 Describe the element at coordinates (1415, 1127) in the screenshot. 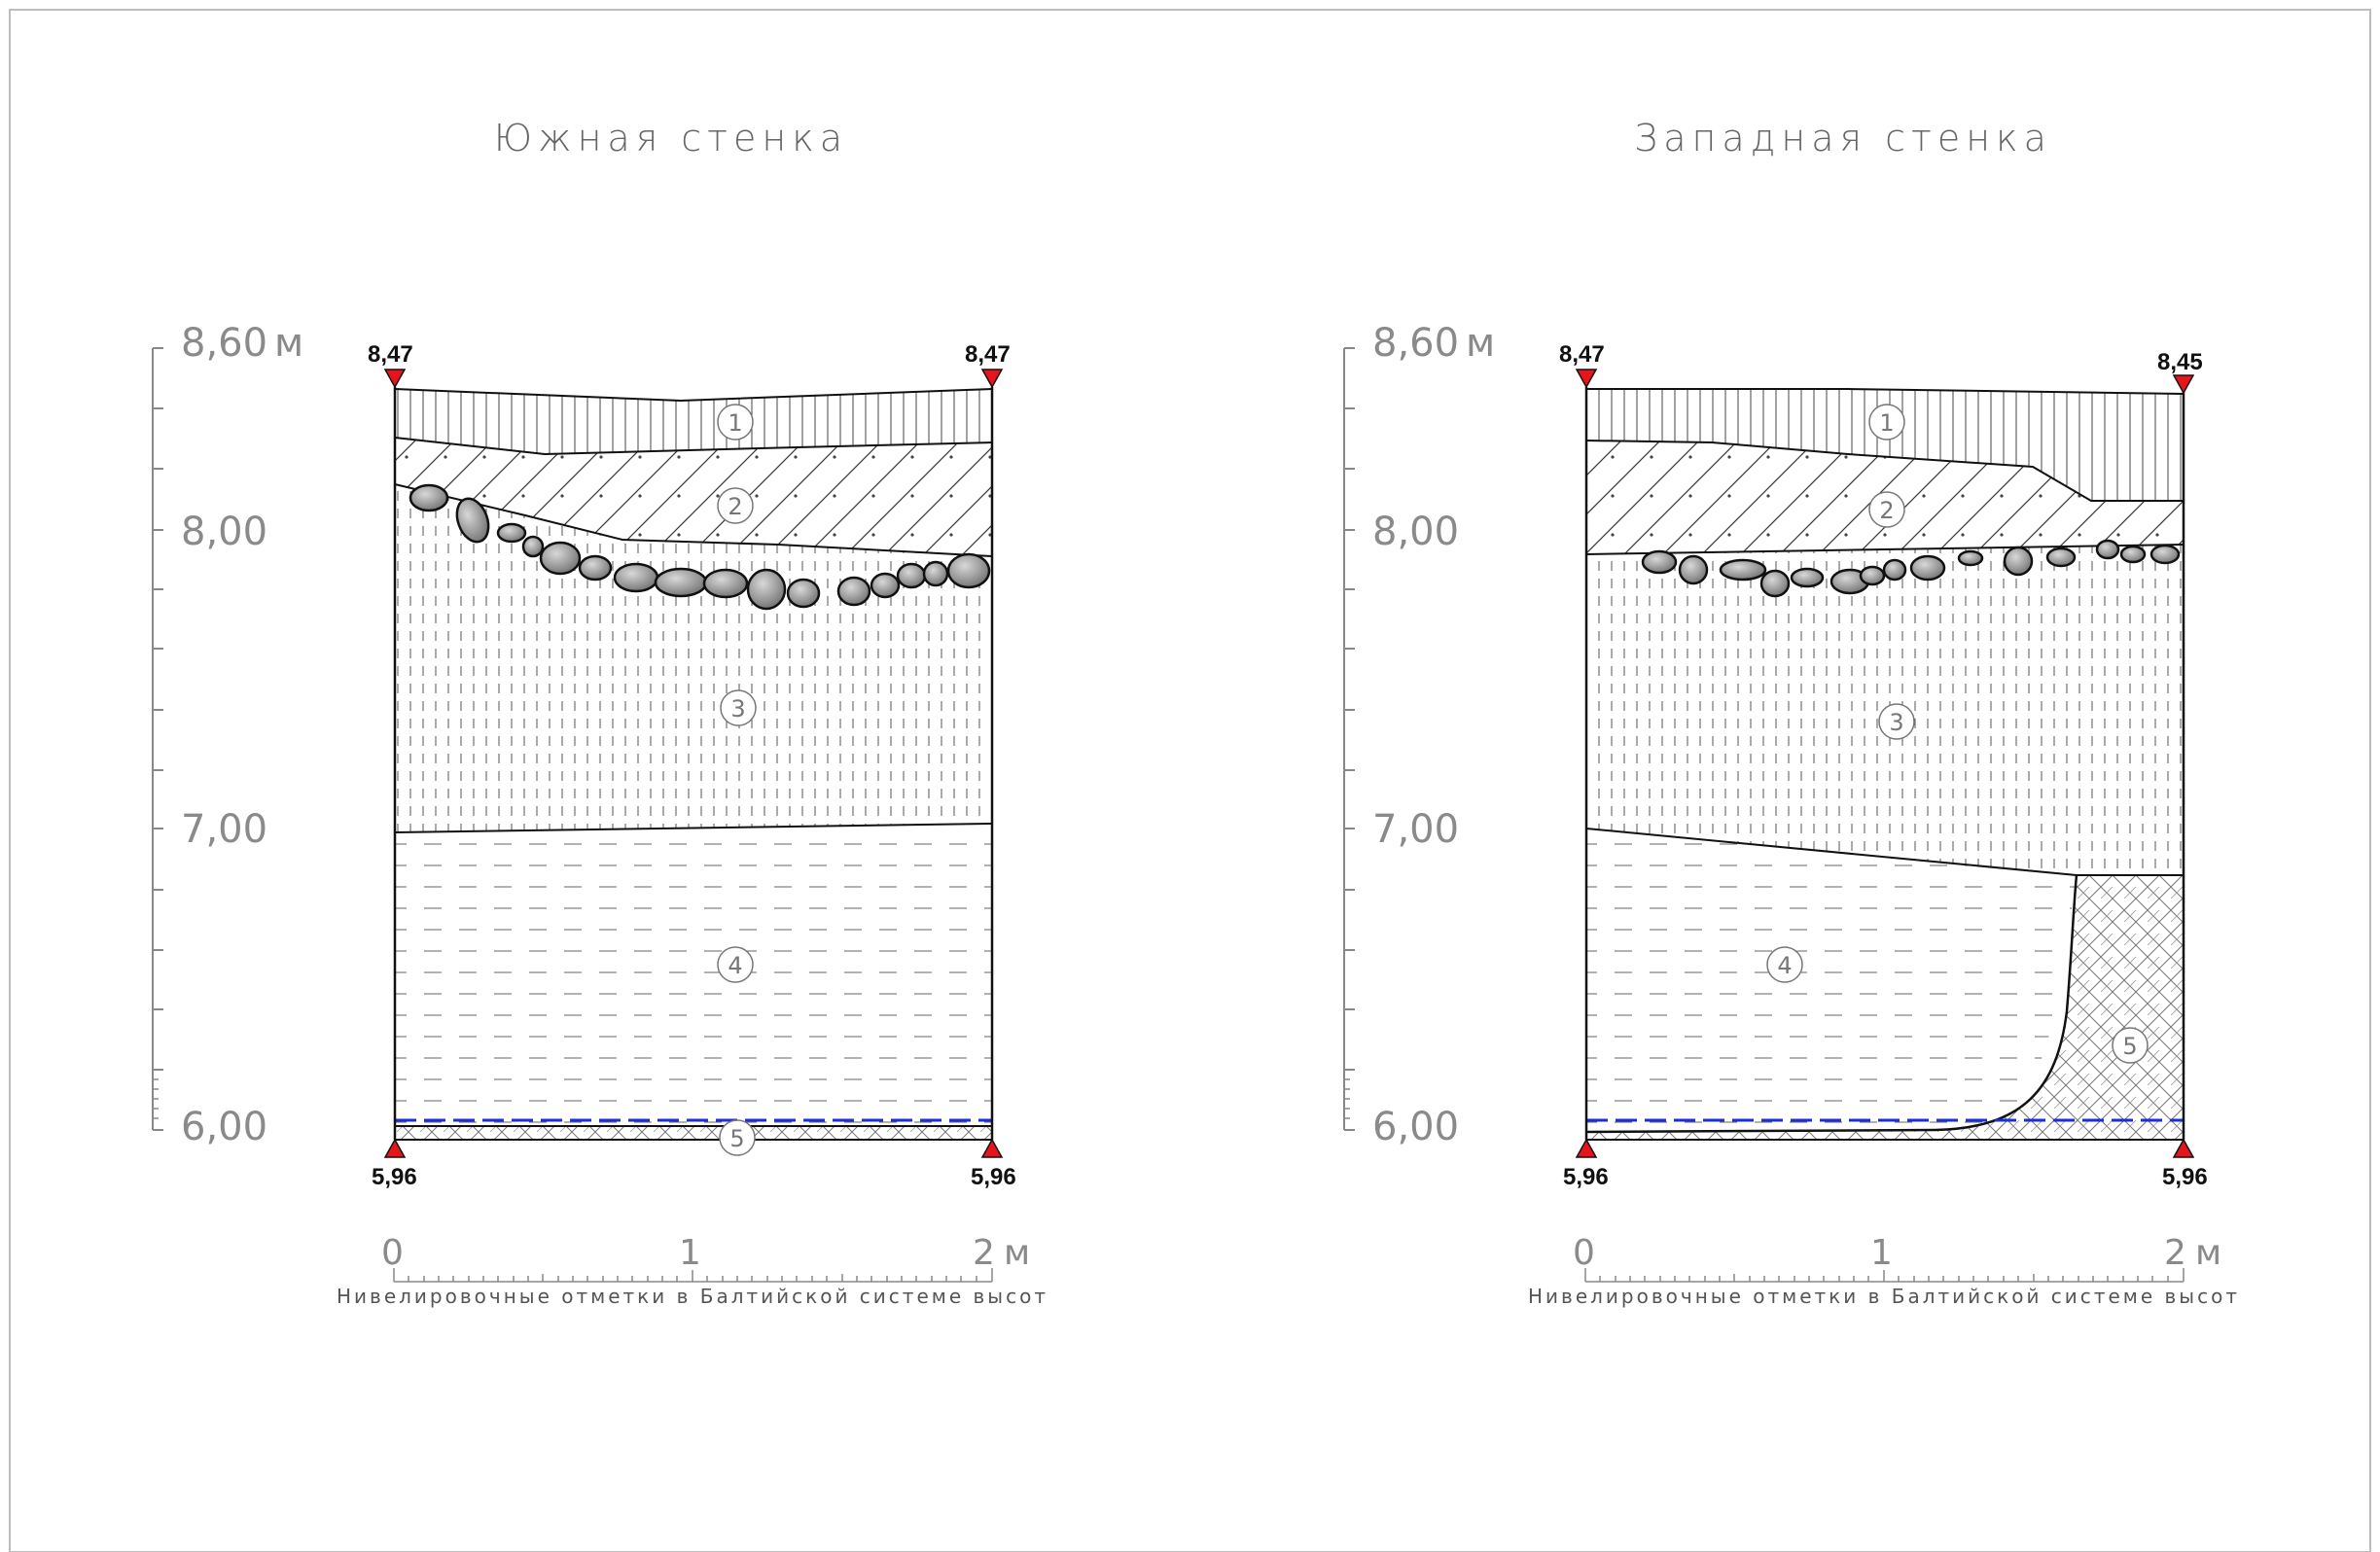

I see `west-elev-600: 6,00` at that location.